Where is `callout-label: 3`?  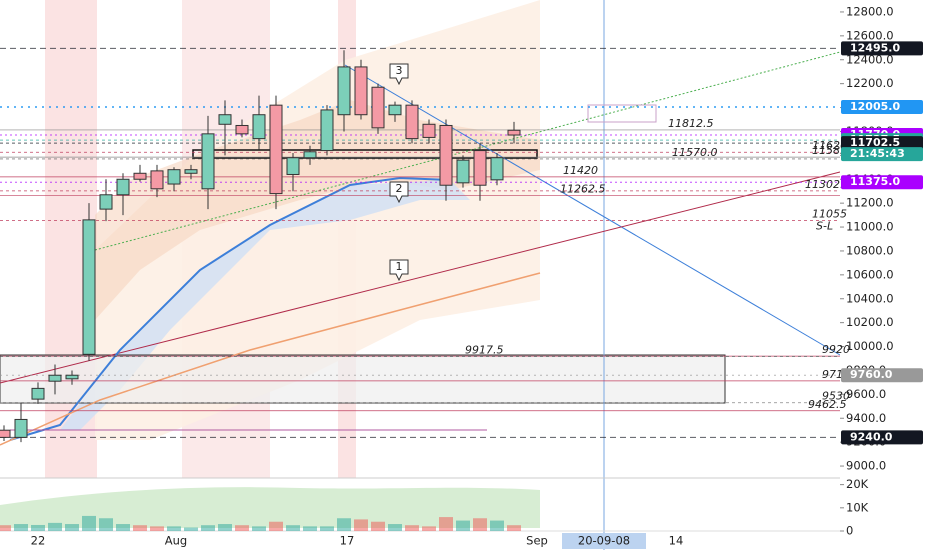
callout-label: 3 is located at coordinates (399, 70).